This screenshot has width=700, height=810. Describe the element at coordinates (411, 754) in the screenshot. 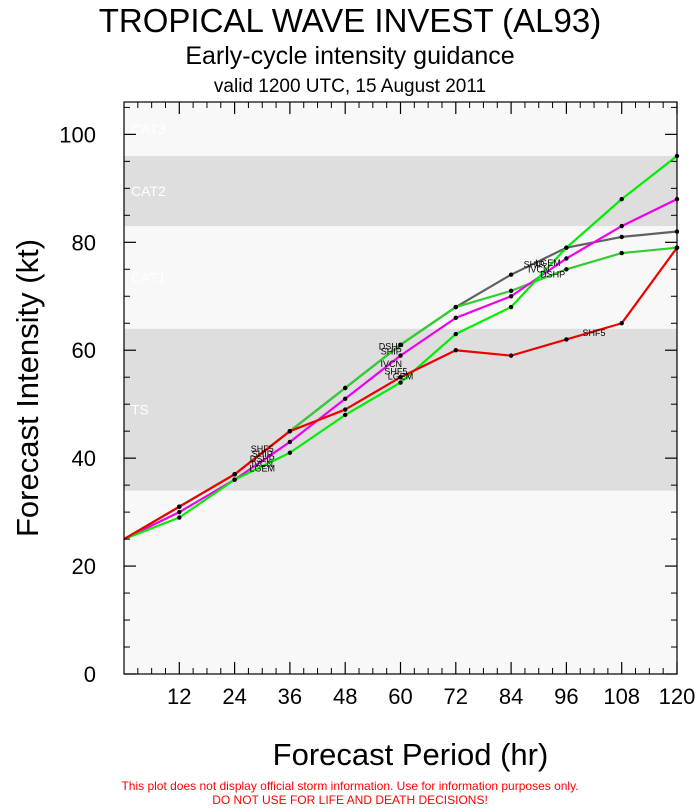

I see `x-axis-label: Forecast Period (hr)` at that location.